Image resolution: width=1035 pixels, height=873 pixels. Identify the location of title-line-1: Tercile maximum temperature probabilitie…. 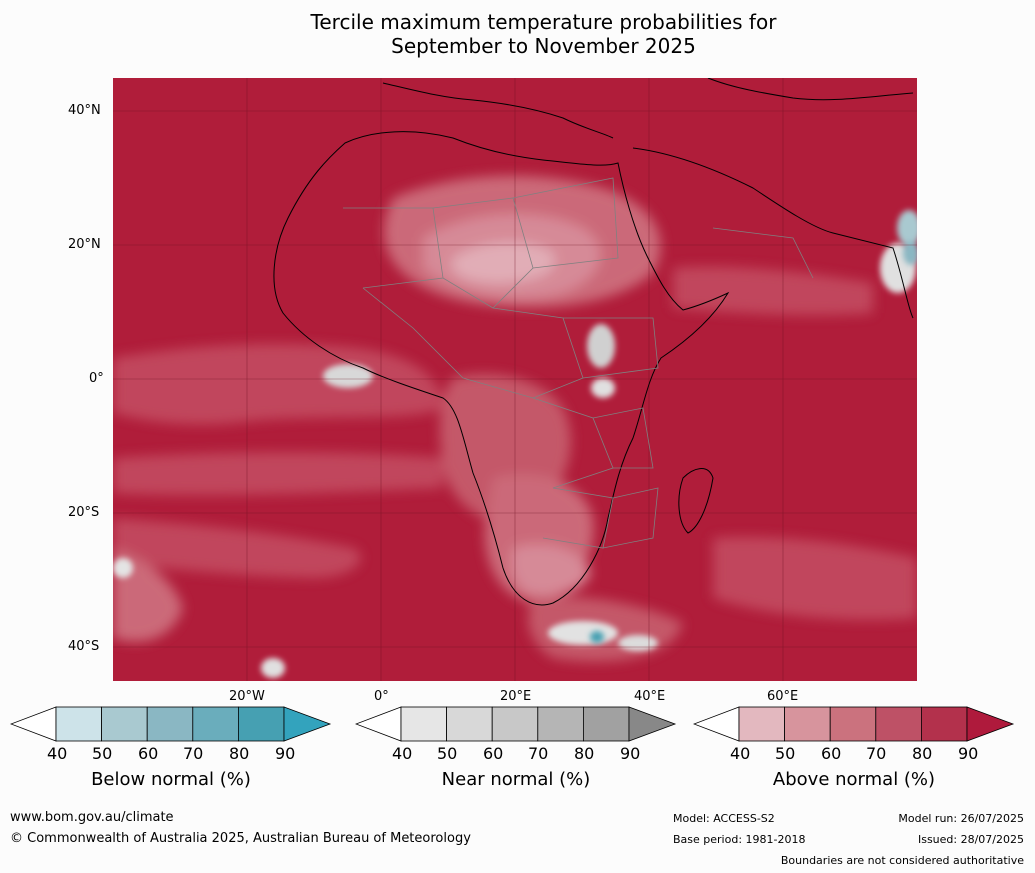
(543, 22).